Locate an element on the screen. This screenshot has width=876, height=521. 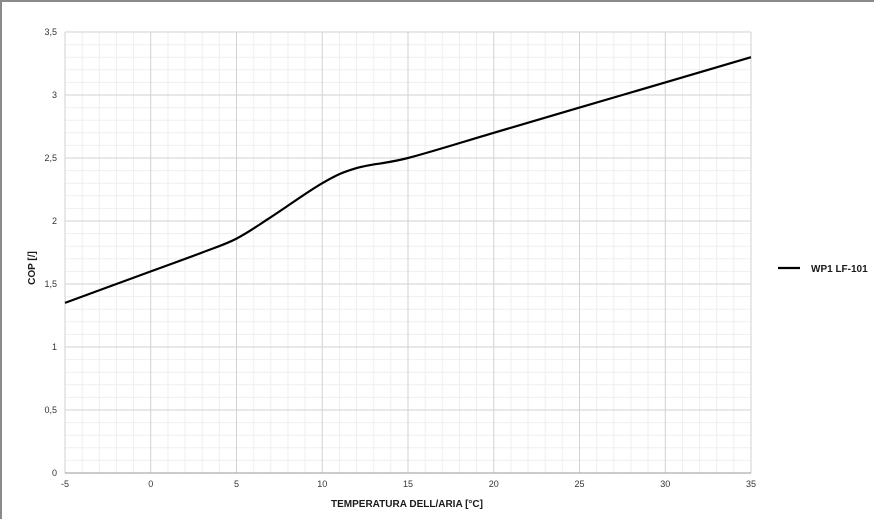
y-tick-label: 1 is located at coordinates (54, 347).